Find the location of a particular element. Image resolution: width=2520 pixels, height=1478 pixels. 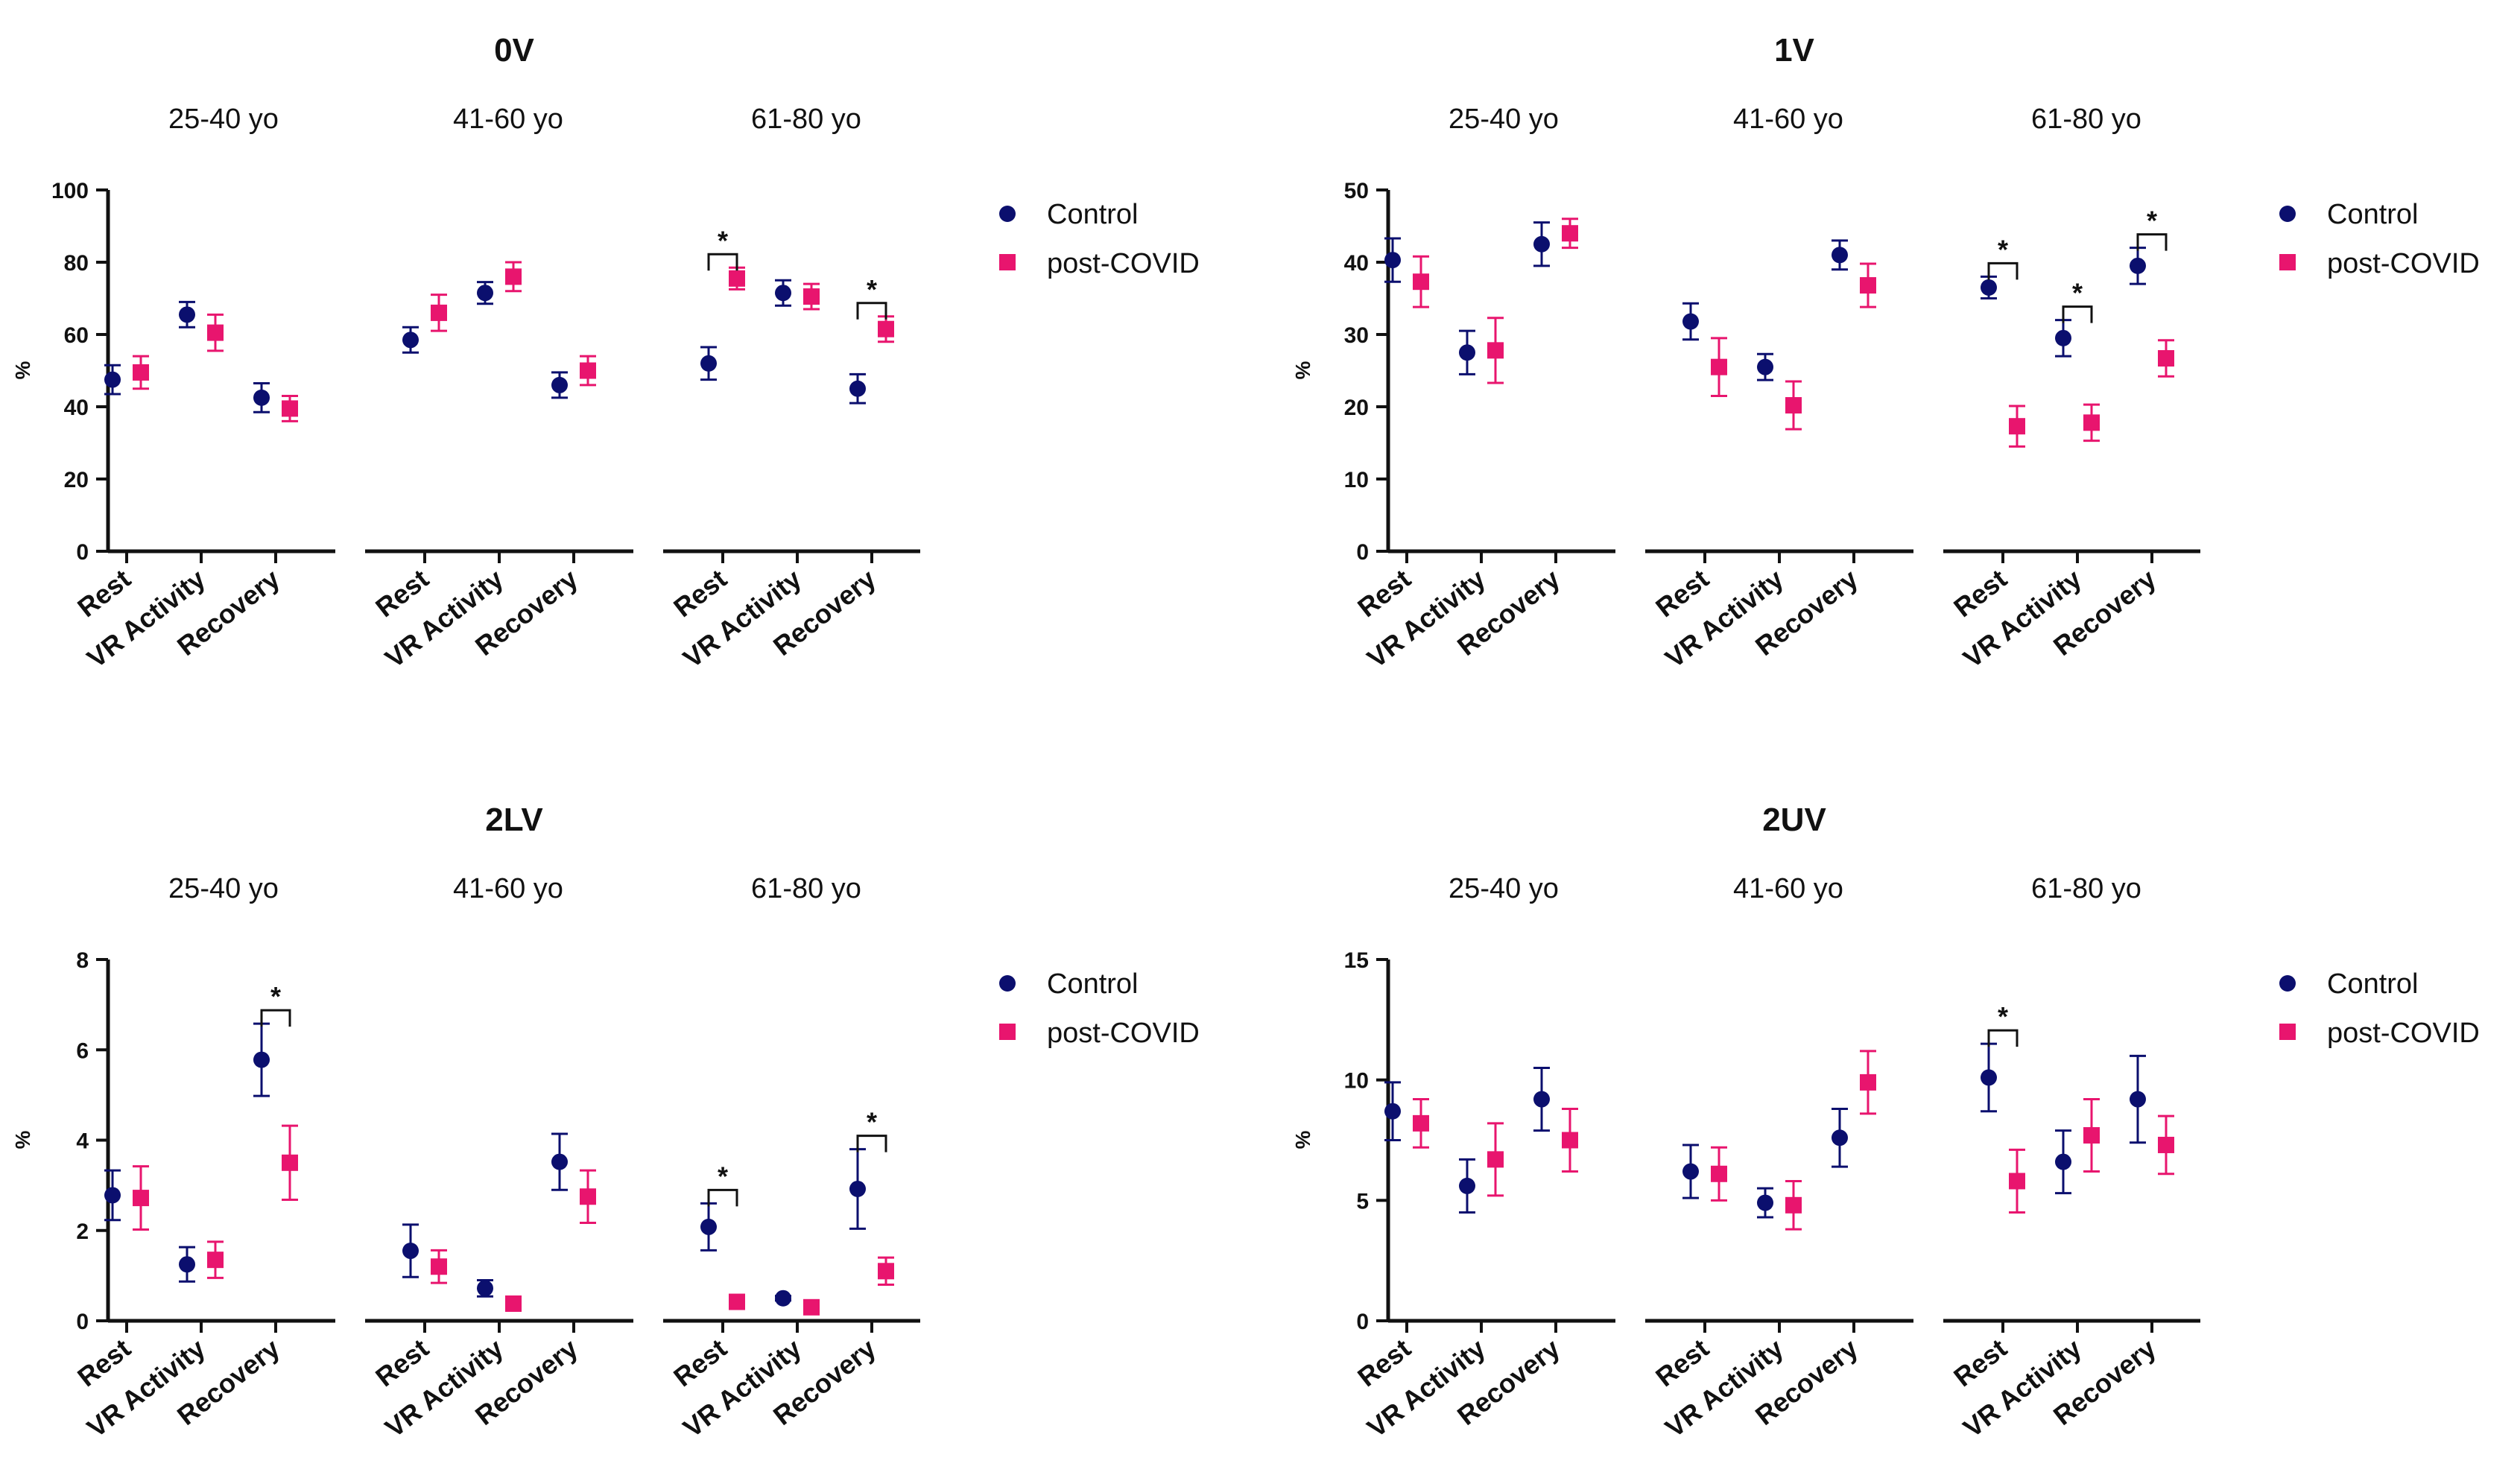

y-tick-label: 100 is located at coordinates (70, 191).